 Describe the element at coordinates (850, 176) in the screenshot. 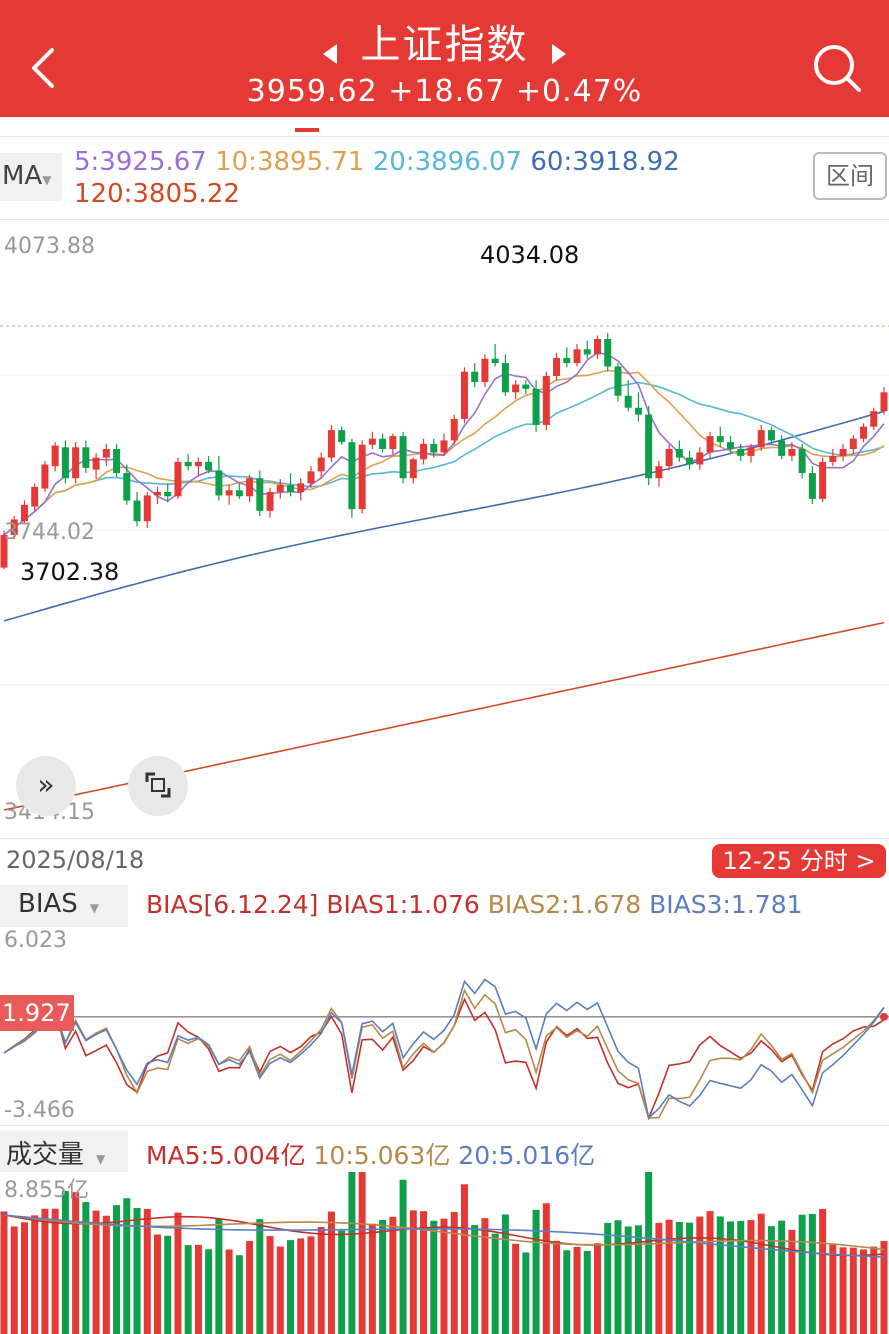

I see `range-button: 区间` at that location.